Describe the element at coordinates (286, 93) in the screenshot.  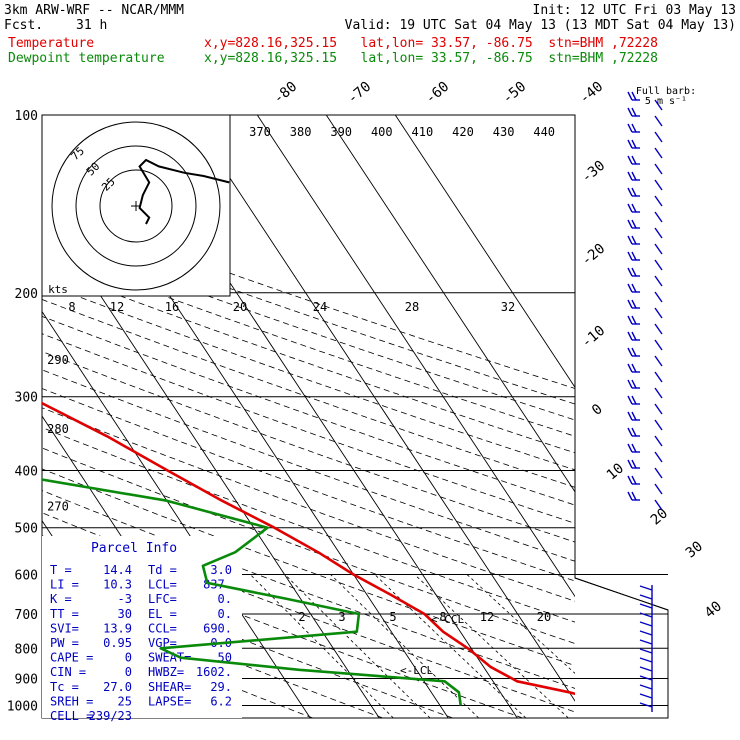
I see `temperature-label: -80` at that location.